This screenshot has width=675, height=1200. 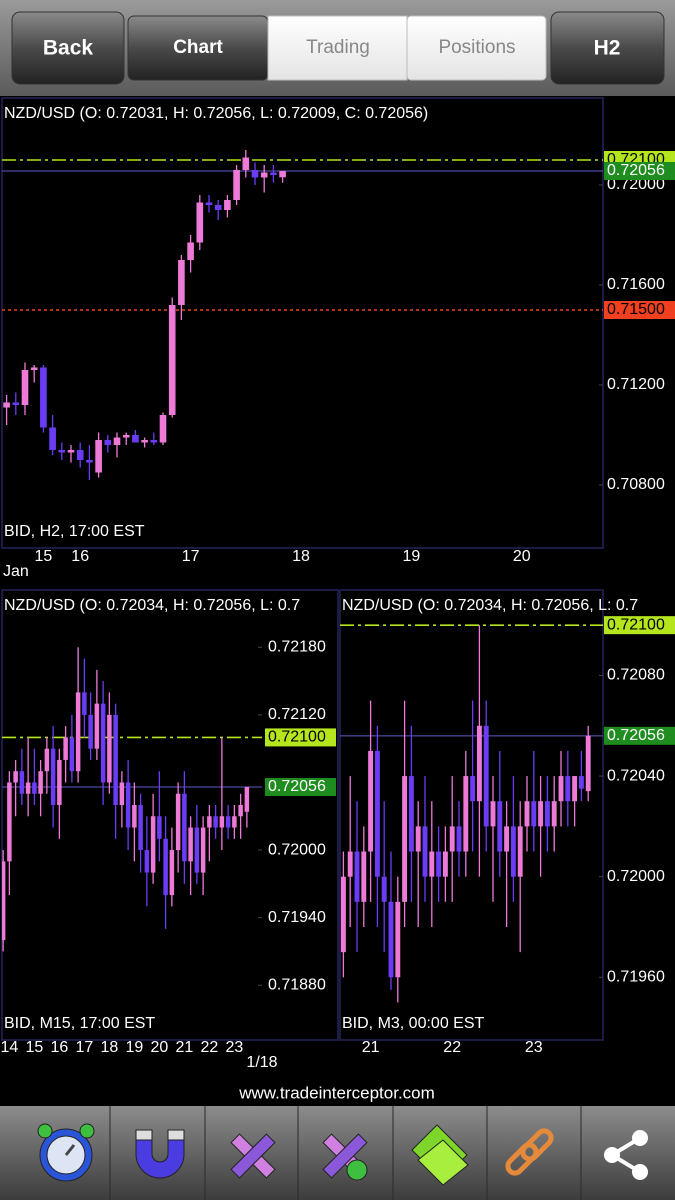 What do you see at coordinates (336, 1092) in the screenshot?
I see `site-url: www.tradeinterceptor.com` at bounding box center [336, 1092].